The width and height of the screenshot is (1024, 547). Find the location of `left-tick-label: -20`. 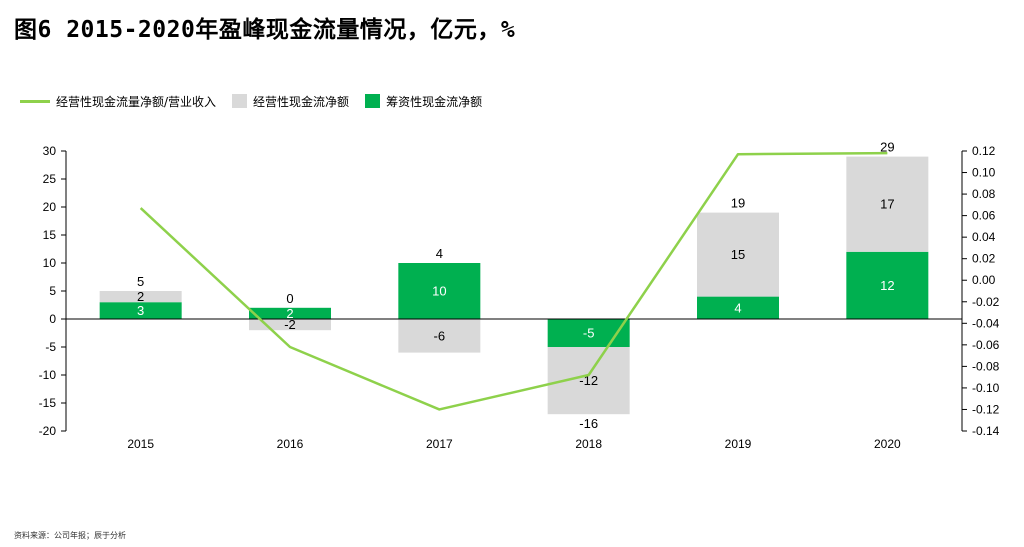

left-tick-label: -20 is located at coordinates (48, 431).